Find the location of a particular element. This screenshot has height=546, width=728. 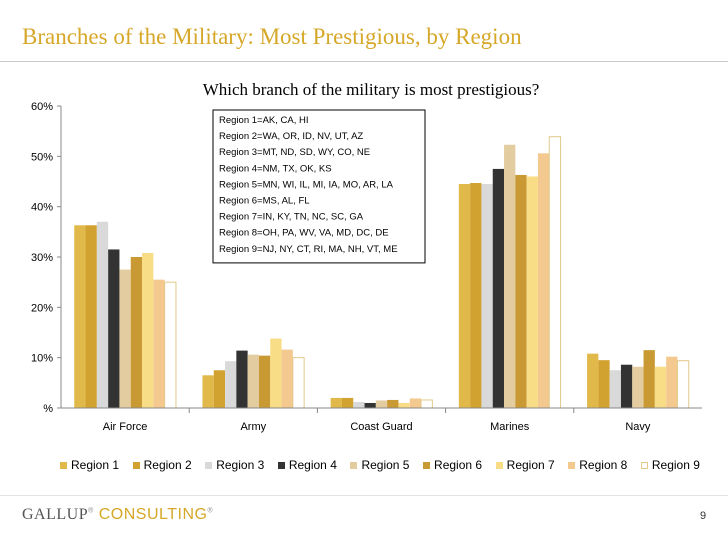

legend-item: Region 8 is located at coordinates (597, 465).